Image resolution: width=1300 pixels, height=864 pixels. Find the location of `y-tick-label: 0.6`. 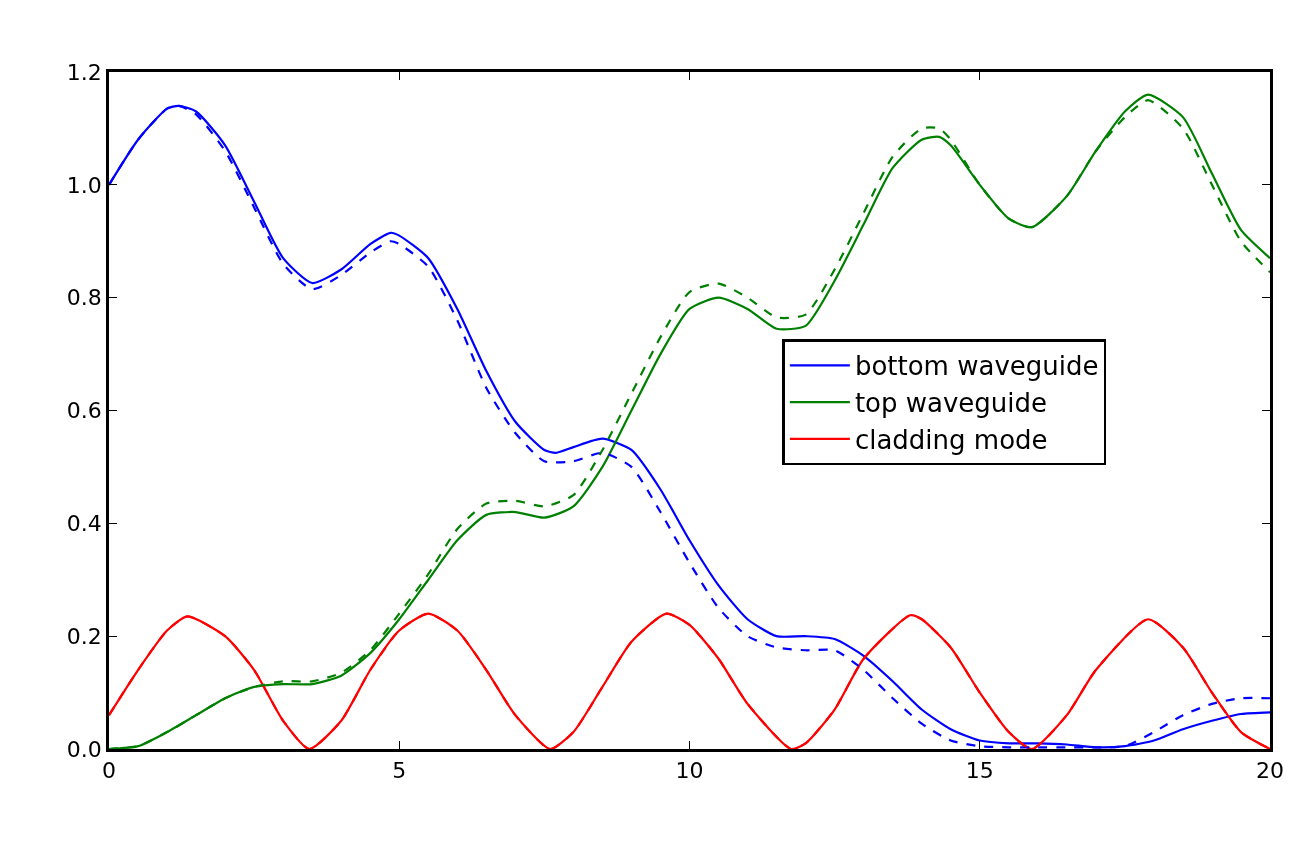

y-tick-label: 0.6 is located at coordinates (84, 411).